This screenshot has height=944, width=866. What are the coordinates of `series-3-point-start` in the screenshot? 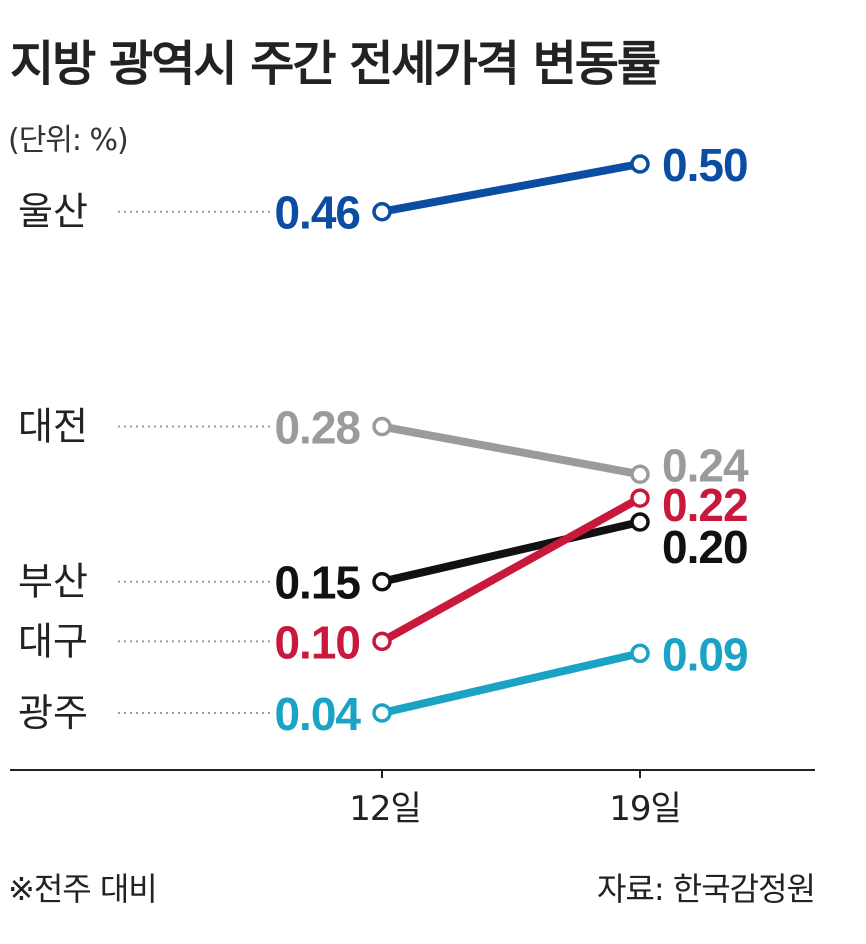 It's located at (382, 641).